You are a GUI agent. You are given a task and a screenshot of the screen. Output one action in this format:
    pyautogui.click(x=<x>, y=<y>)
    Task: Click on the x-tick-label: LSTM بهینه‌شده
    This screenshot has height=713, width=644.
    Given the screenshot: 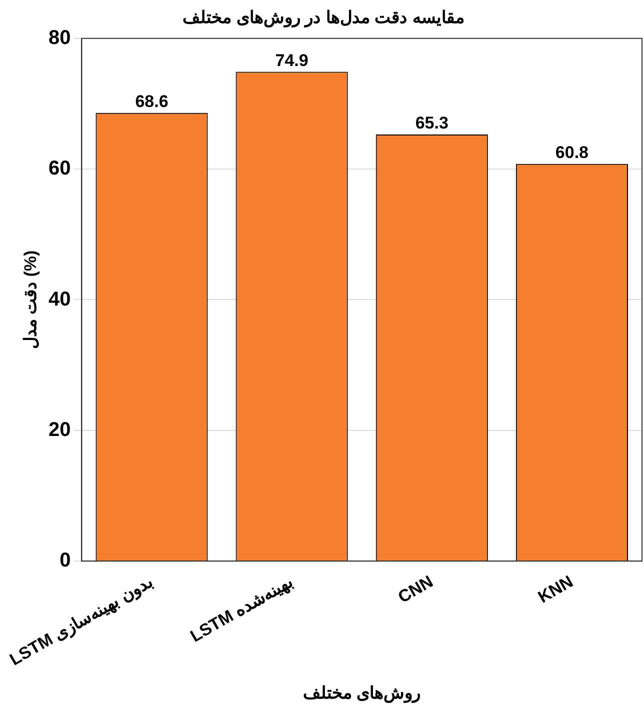 What is the action you would take?
    pyautogui.click(x=242, y=609)
    